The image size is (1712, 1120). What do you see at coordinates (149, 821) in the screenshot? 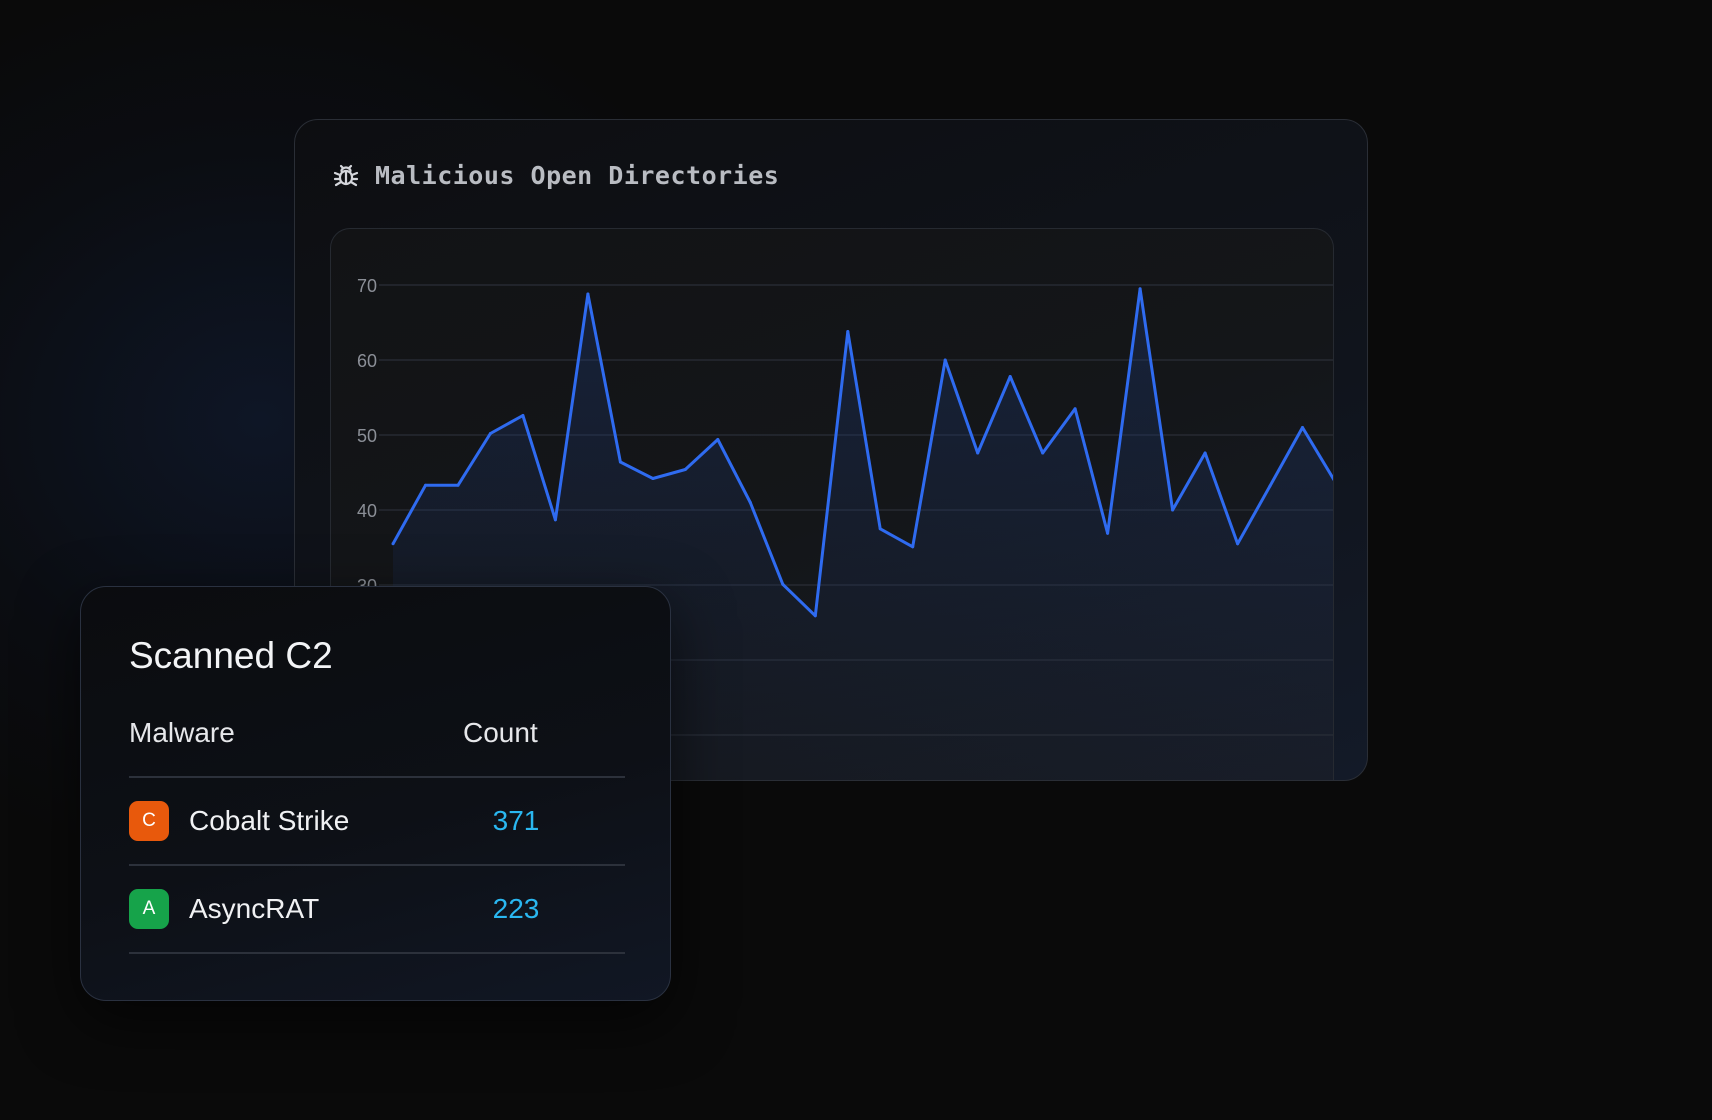
I see `malware-badge: C` at bounding box center [149, 821].